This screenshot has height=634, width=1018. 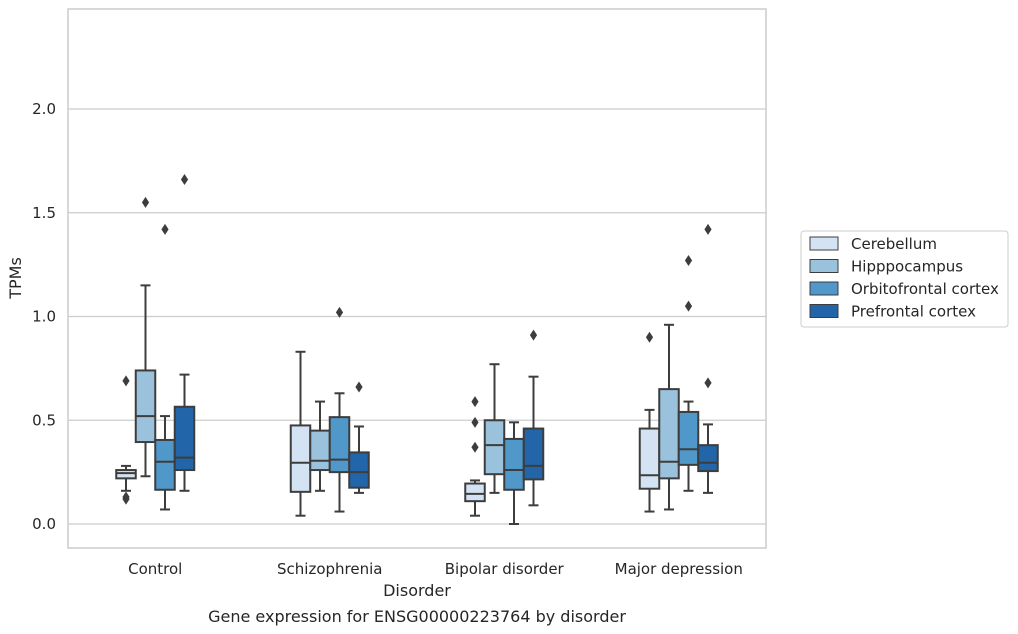 I want to click on y-tick-label: 1.5, so click(x=44, y=213).